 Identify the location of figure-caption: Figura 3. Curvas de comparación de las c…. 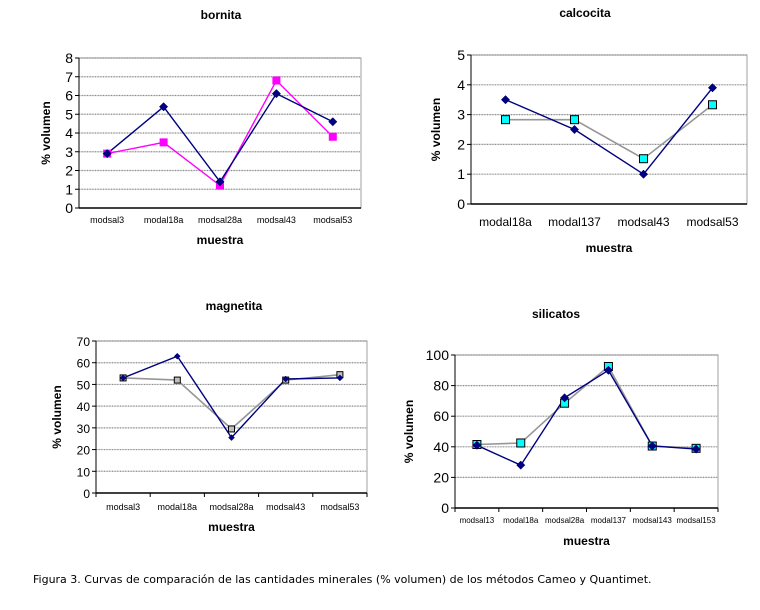
(342, 579).